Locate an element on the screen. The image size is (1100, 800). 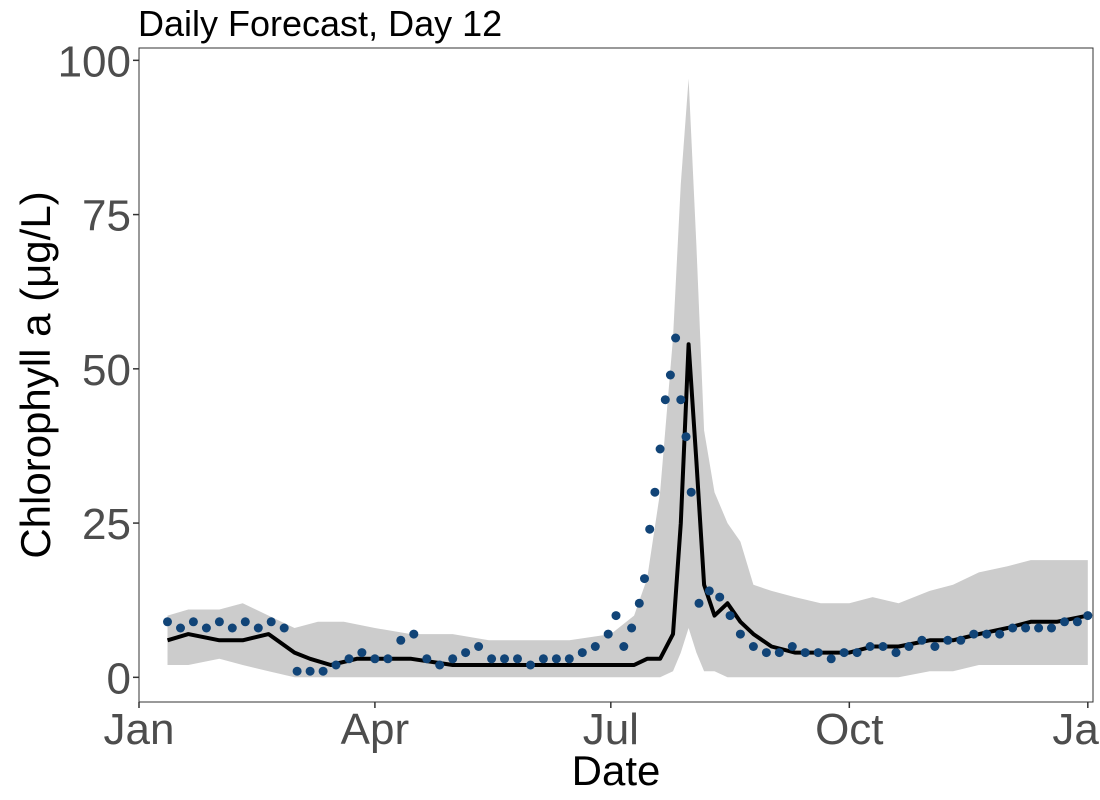
y-tick-label: 75 is located at coordinates (106, 216).